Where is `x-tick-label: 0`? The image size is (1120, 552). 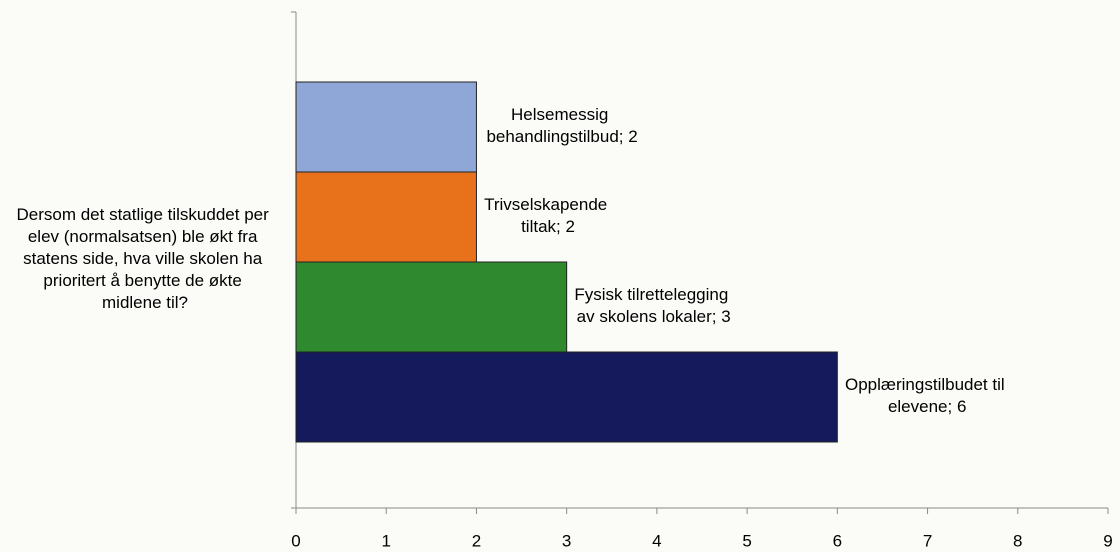 x-tick-label: 0 is located at coordinates (295, 540).